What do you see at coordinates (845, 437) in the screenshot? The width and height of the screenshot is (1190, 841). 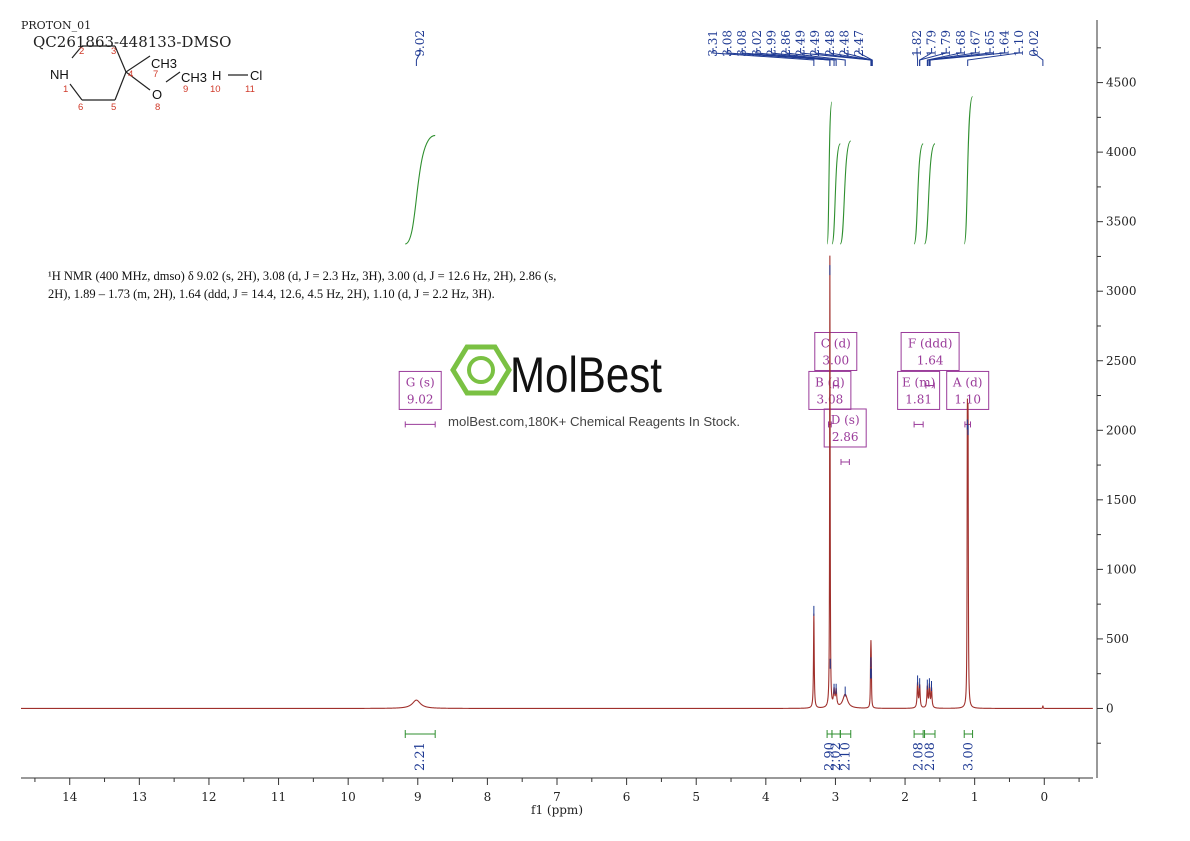 I see `multiplet-shift: 2.86` at bounding box center [845, 437].